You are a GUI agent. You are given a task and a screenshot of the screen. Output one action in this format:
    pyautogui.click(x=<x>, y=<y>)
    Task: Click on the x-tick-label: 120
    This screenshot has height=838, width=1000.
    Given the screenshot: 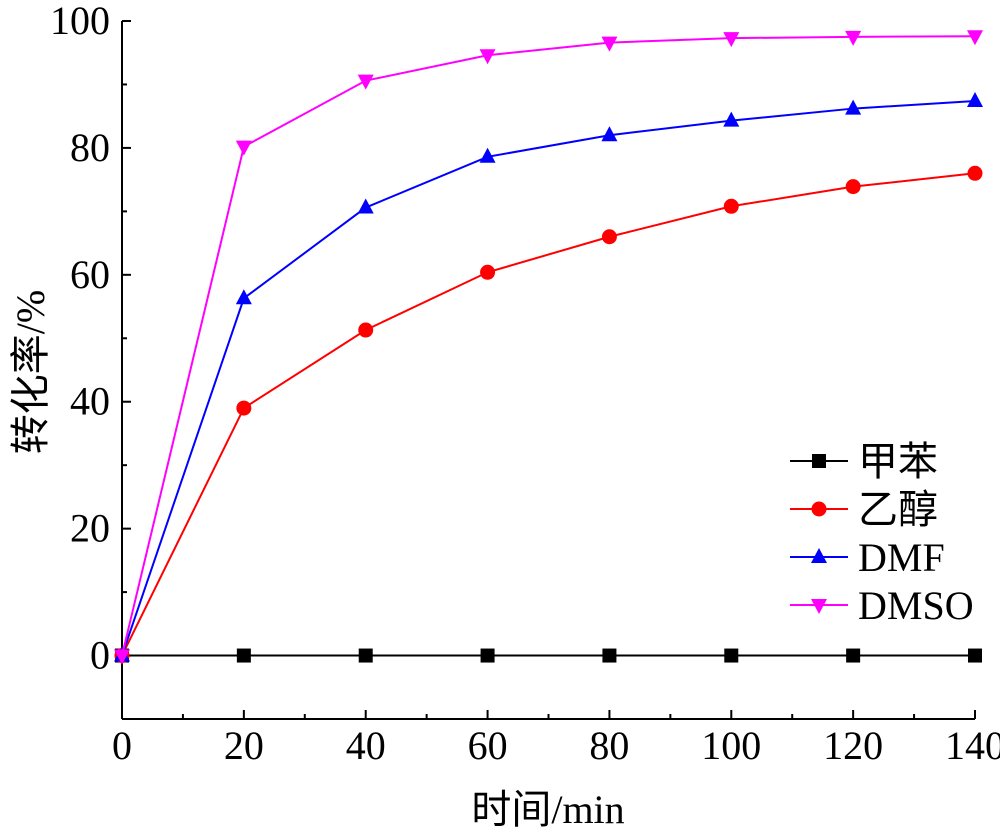 What is the action you would take?
    pyautogui.click(x=853, y=745)
    